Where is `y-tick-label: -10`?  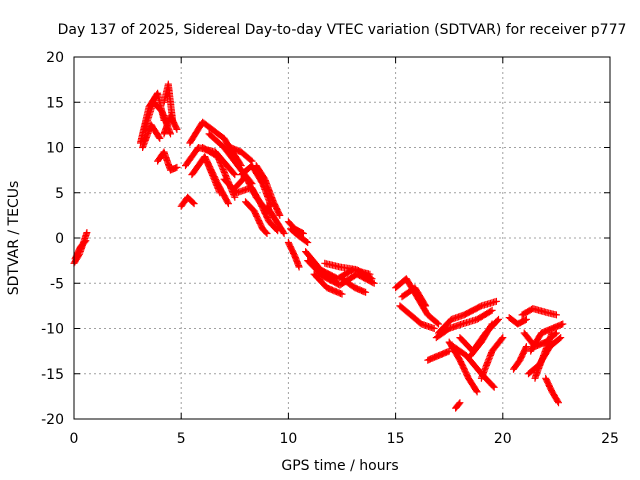 y-tick-label: -10 is located at coordinates (52, 330).